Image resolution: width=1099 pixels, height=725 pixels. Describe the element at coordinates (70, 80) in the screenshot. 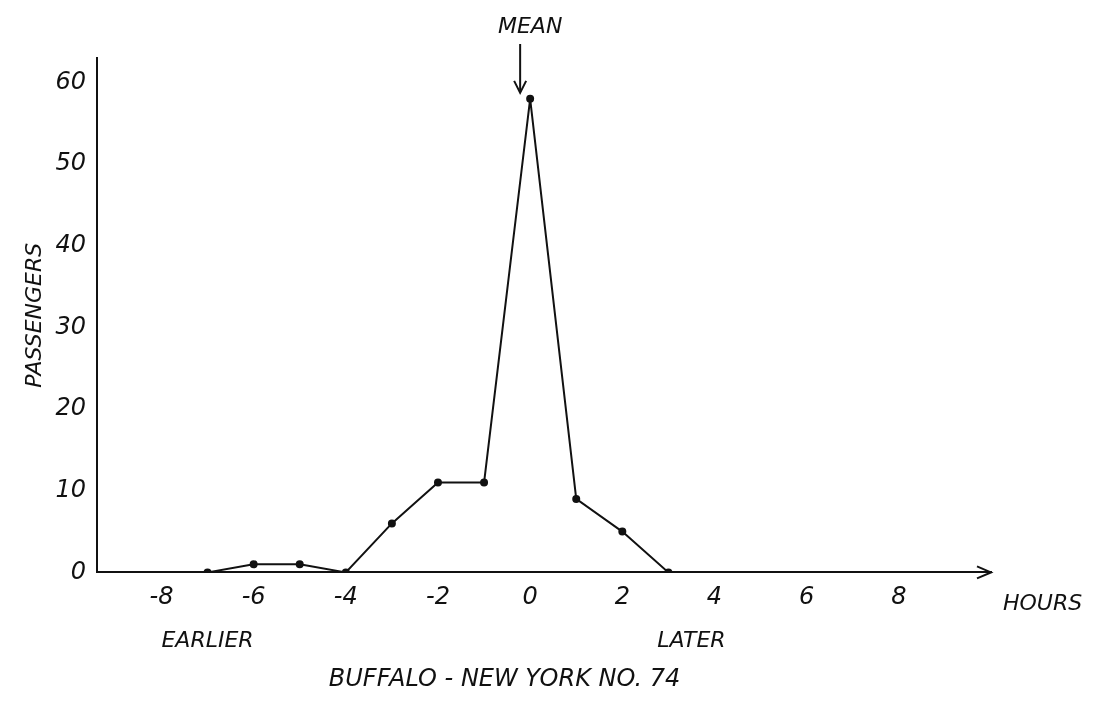

I see `y-tick-label: 60` at that location.